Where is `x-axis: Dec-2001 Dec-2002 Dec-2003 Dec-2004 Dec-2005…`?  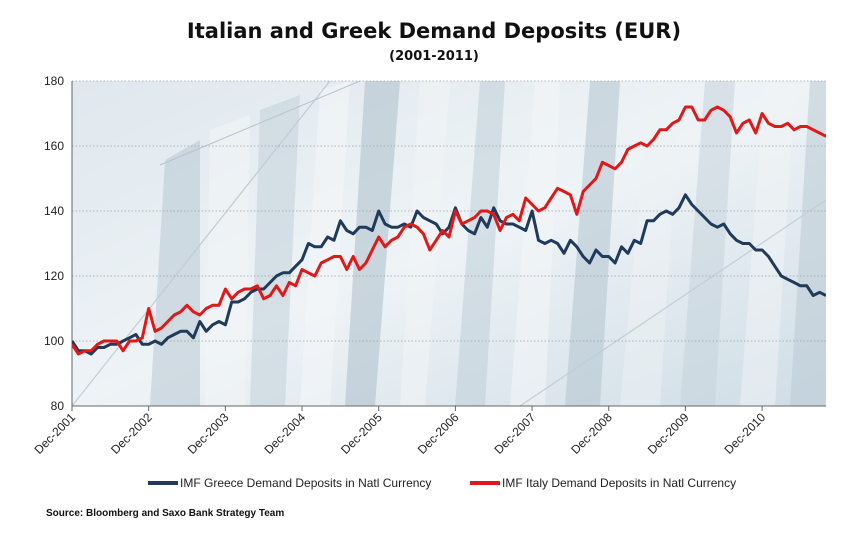 x-axis: Dec-2001 Dec-2002 Dec-2003 Dec-2004 Dec-2005… is located at coordinates (399, 431).